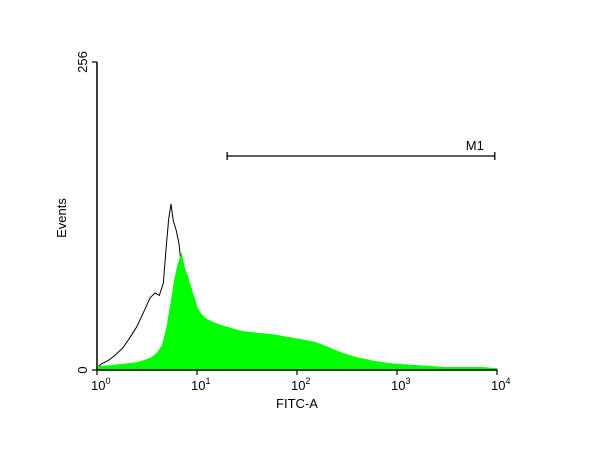  Describe the element at coordinates (297, 403) in the screenshot. I see `x-axis-title: FITC-A` at that location.